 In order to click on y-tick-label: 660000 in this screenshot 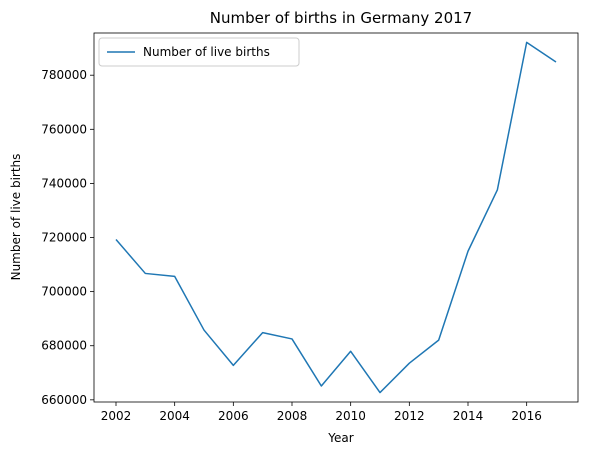, I will do `click(64, 400)`.